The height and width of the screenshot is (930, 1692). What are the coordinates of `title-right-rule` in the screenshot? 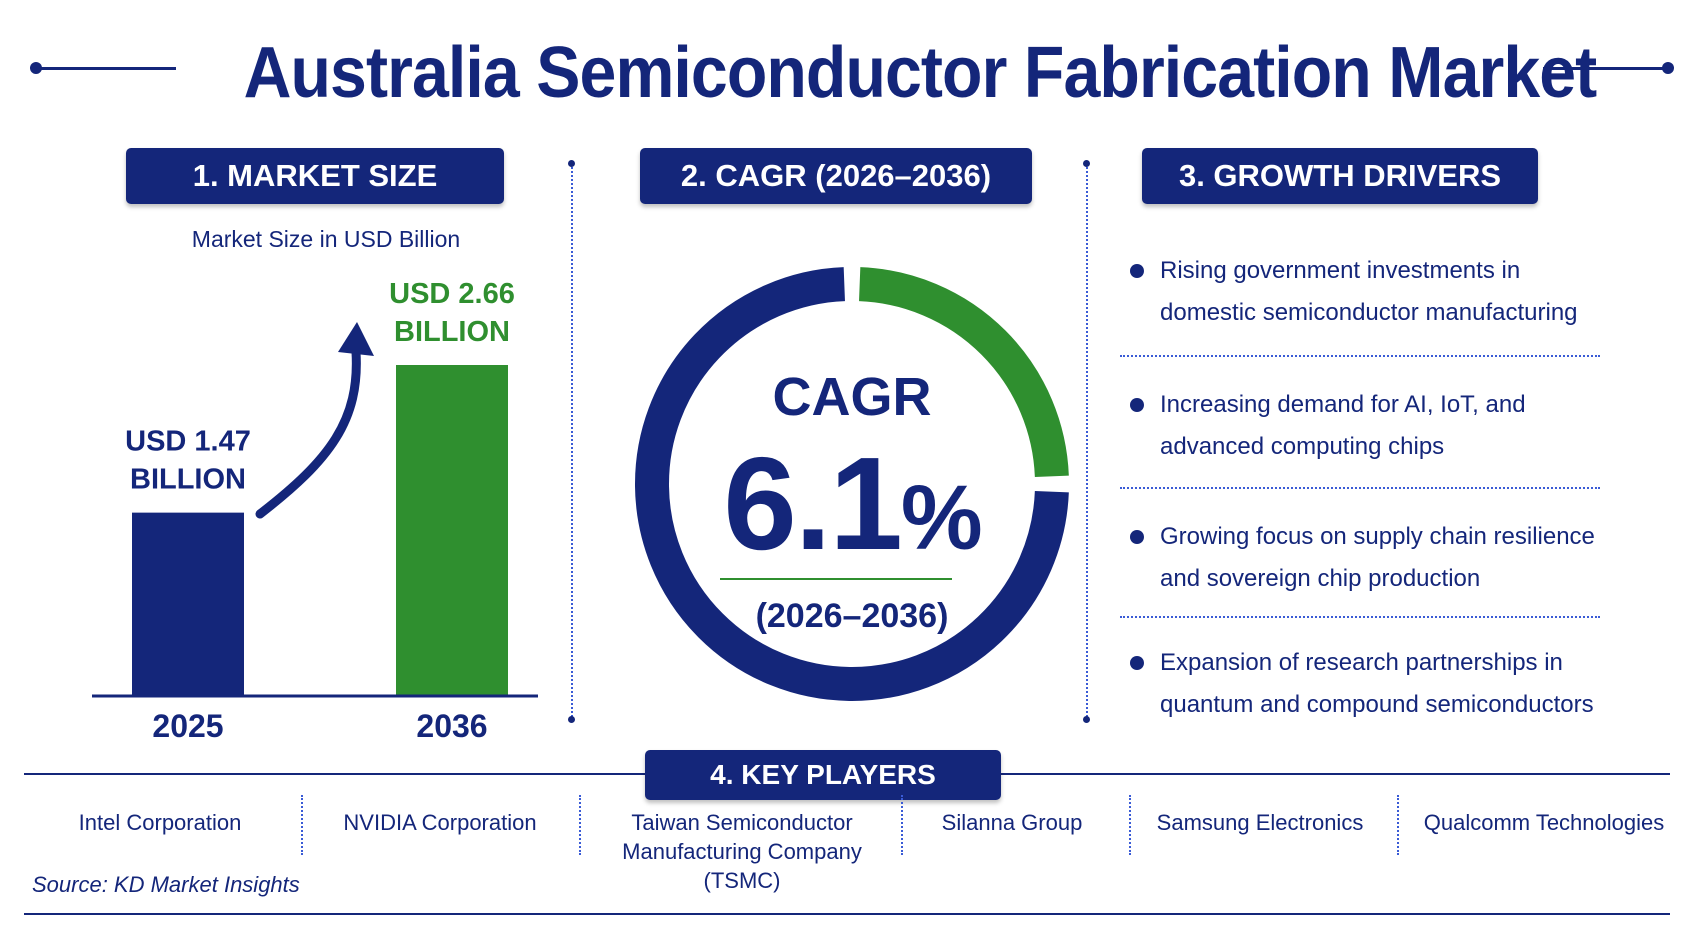 It's located at (1605, 68).